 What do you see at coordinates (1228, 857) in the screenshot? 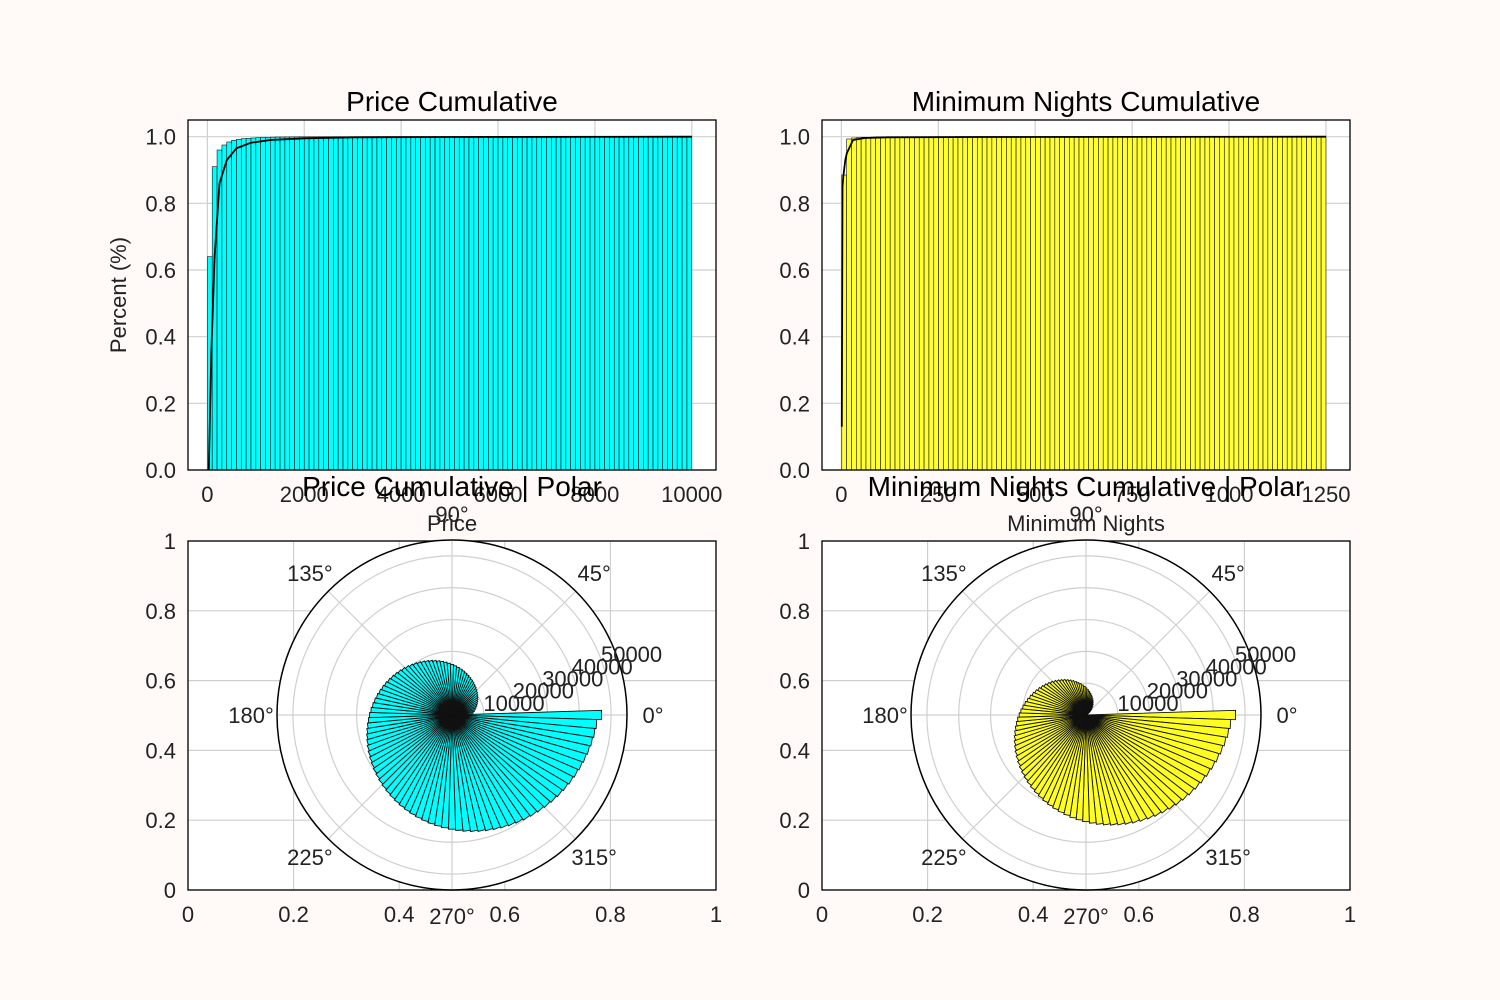
I see `angle-tick-label: 315°` at bounding box center [1228, 857].